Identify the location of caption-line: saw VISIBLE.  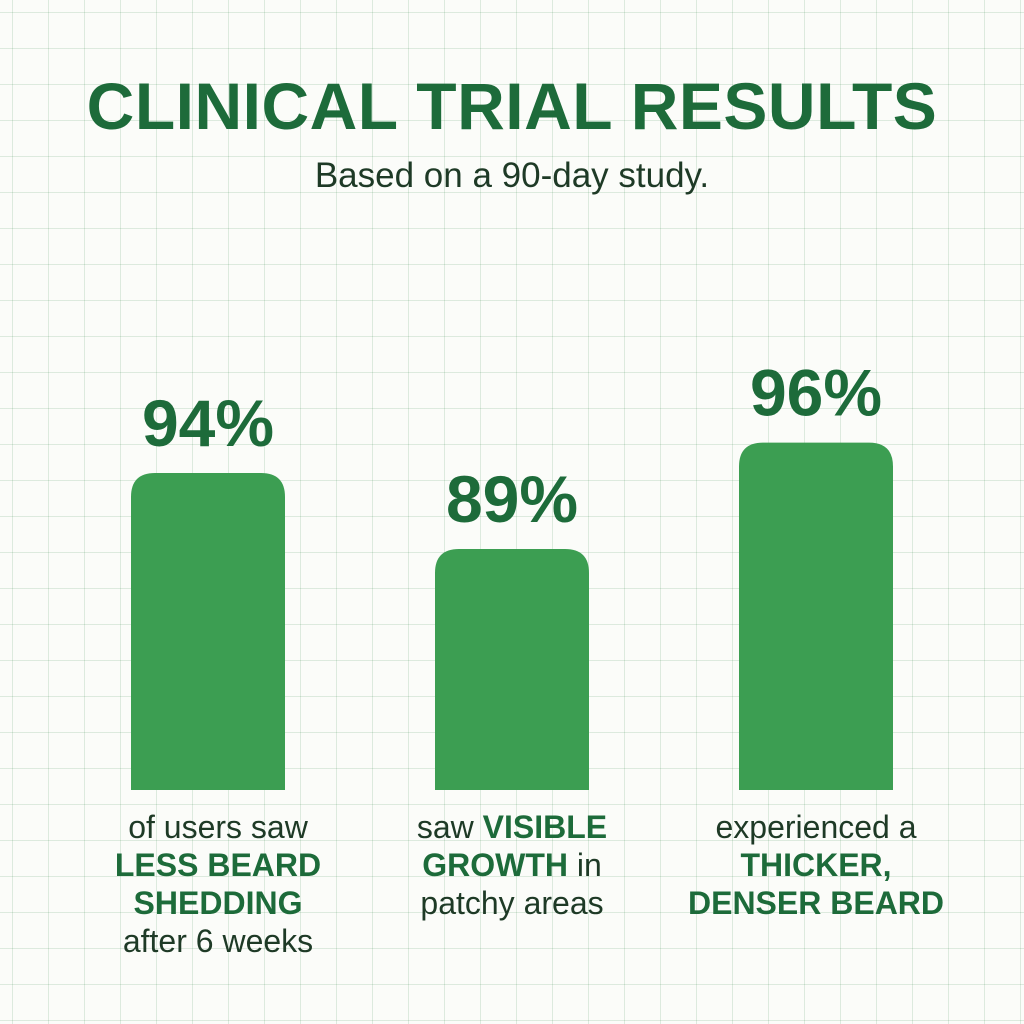
(512, 827).